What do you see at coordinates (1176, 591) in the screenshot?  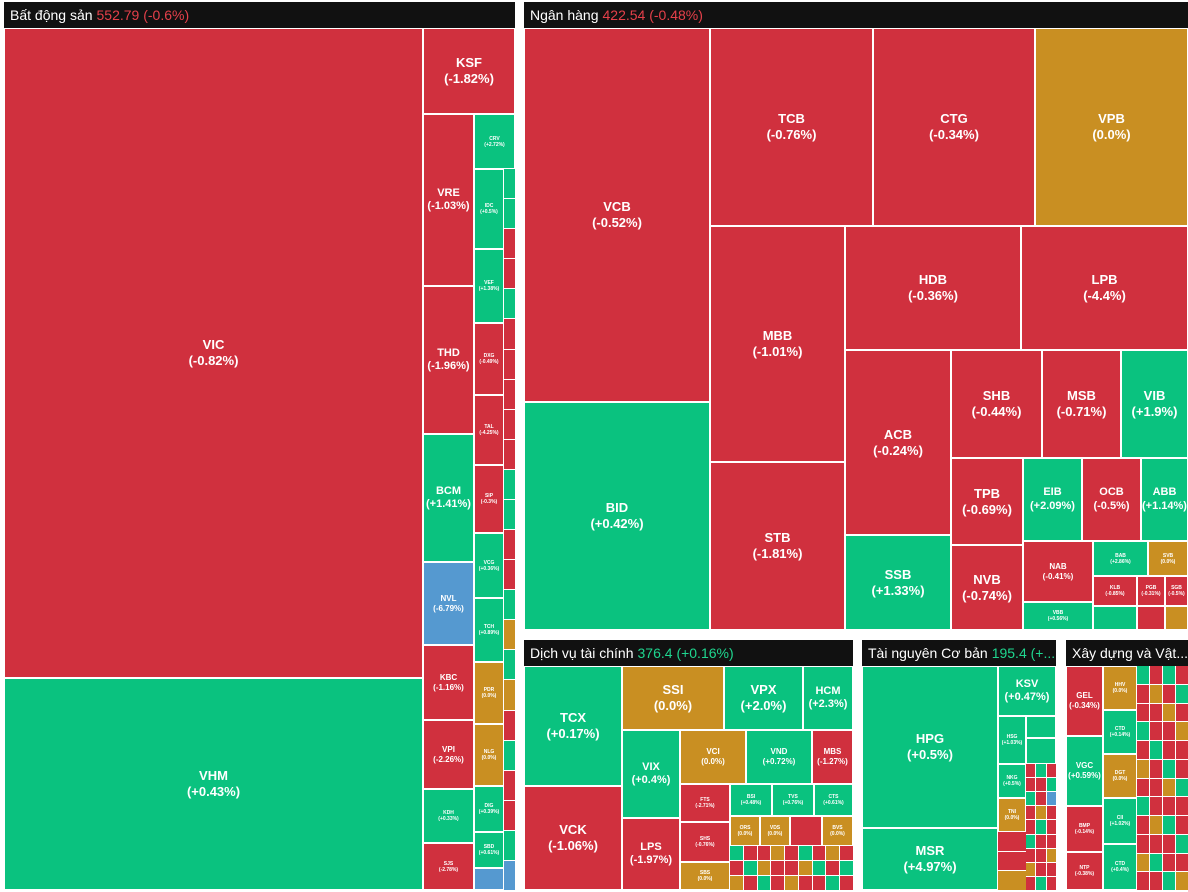 I see `stock-tile-sgb: SGB (-0.5%)` at bounding box center [1176, 591].